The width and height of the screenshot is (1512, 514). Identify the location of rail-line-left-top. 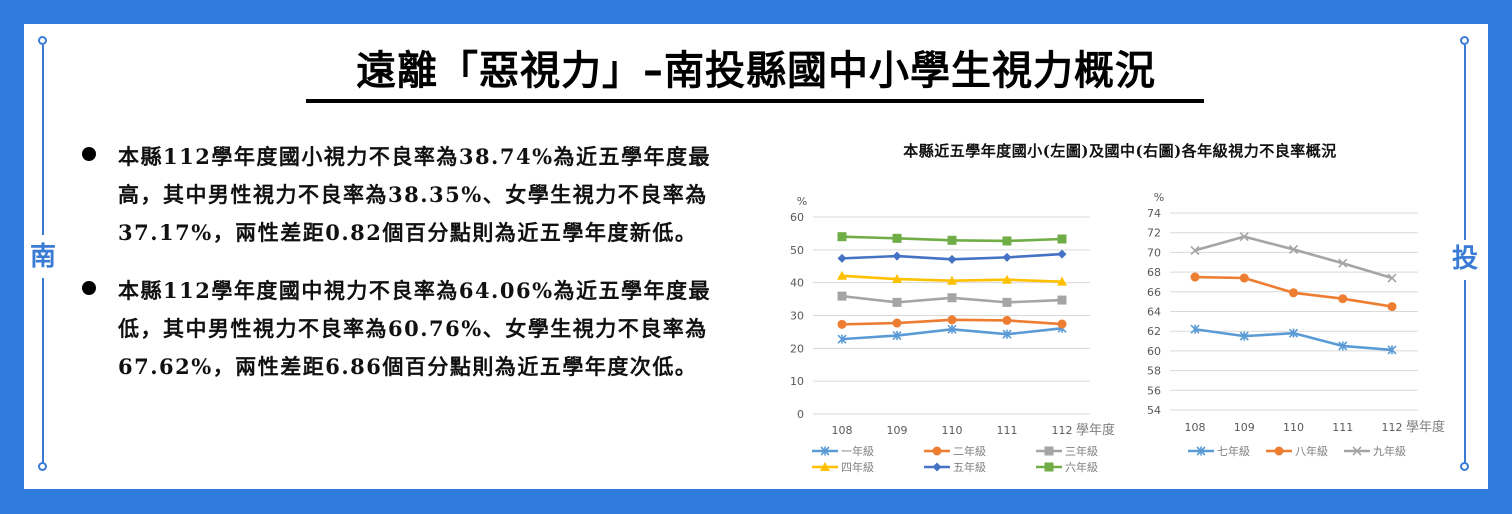
(43, 140).